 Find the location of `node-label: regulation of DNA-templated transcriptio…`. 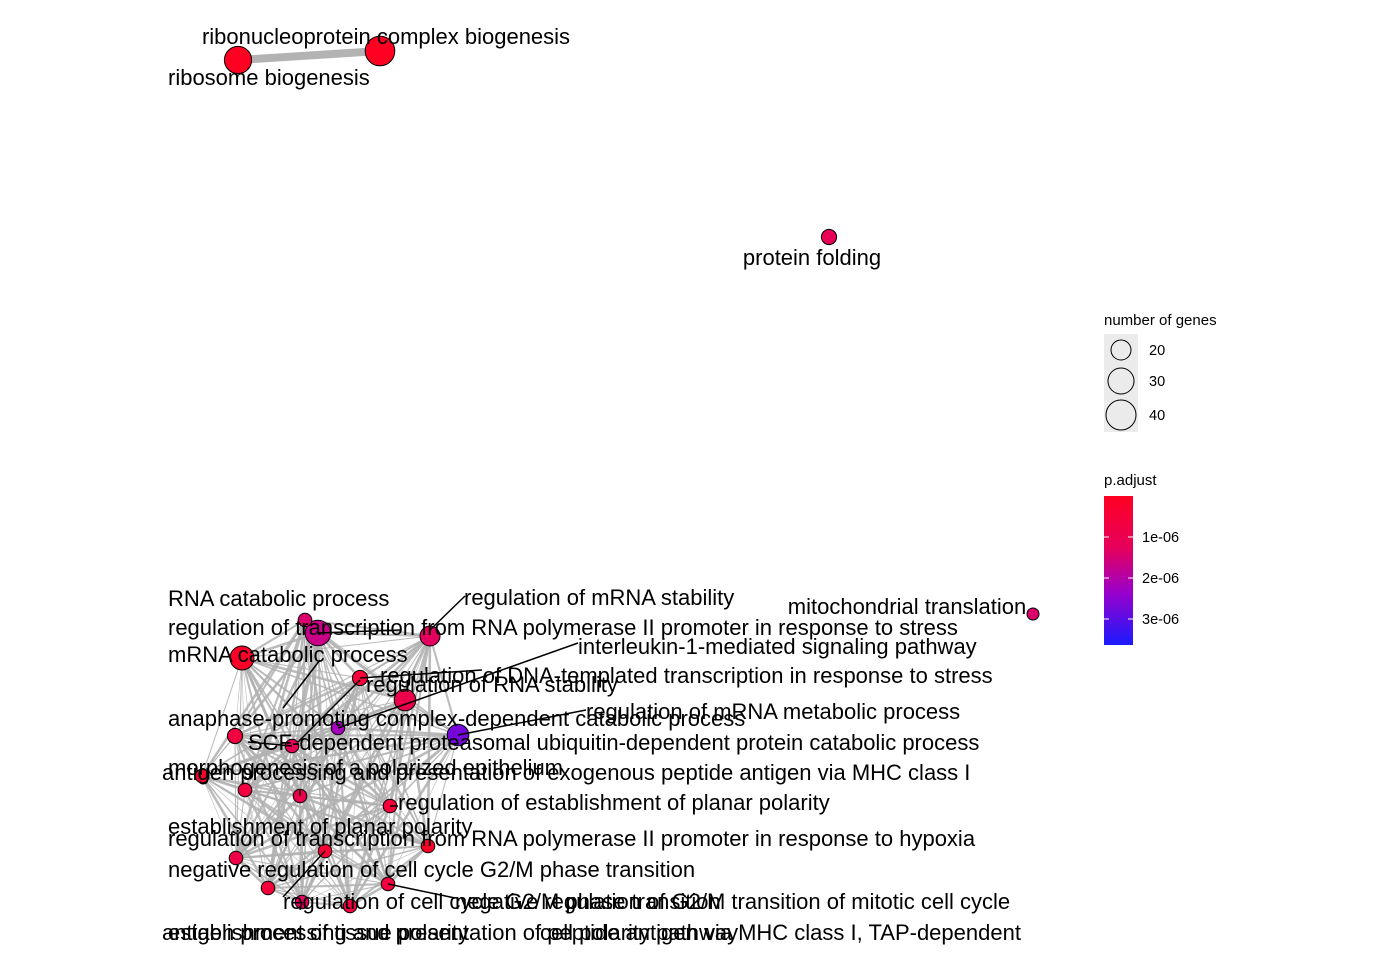

node-label: regulation of DNA-templated transcriptio… is located at coordinates (686, 675).